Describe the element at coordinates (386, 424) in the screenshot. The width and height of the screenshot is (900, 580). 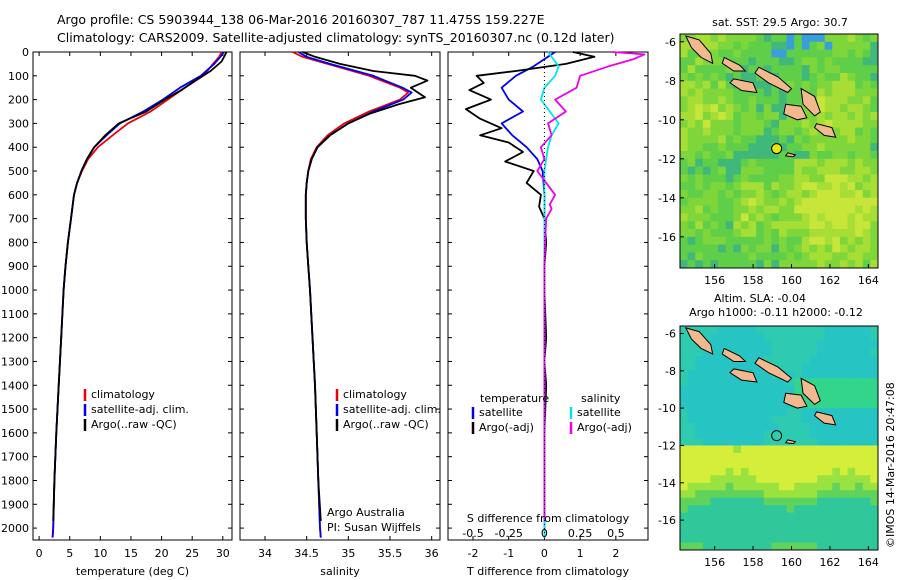
I see `legend-label: Argo(..raw -QC)` at that location.